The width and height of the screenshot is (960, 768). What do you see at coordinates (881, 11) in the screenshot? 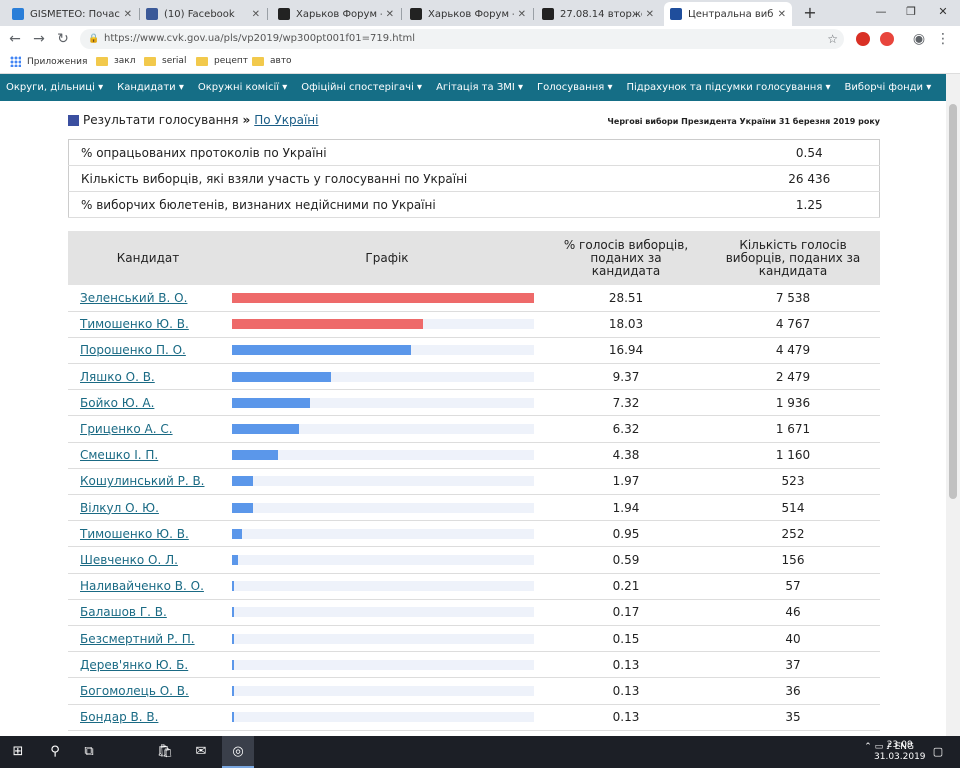
I see `minimize-button: —` at bounding box center [881, 11].